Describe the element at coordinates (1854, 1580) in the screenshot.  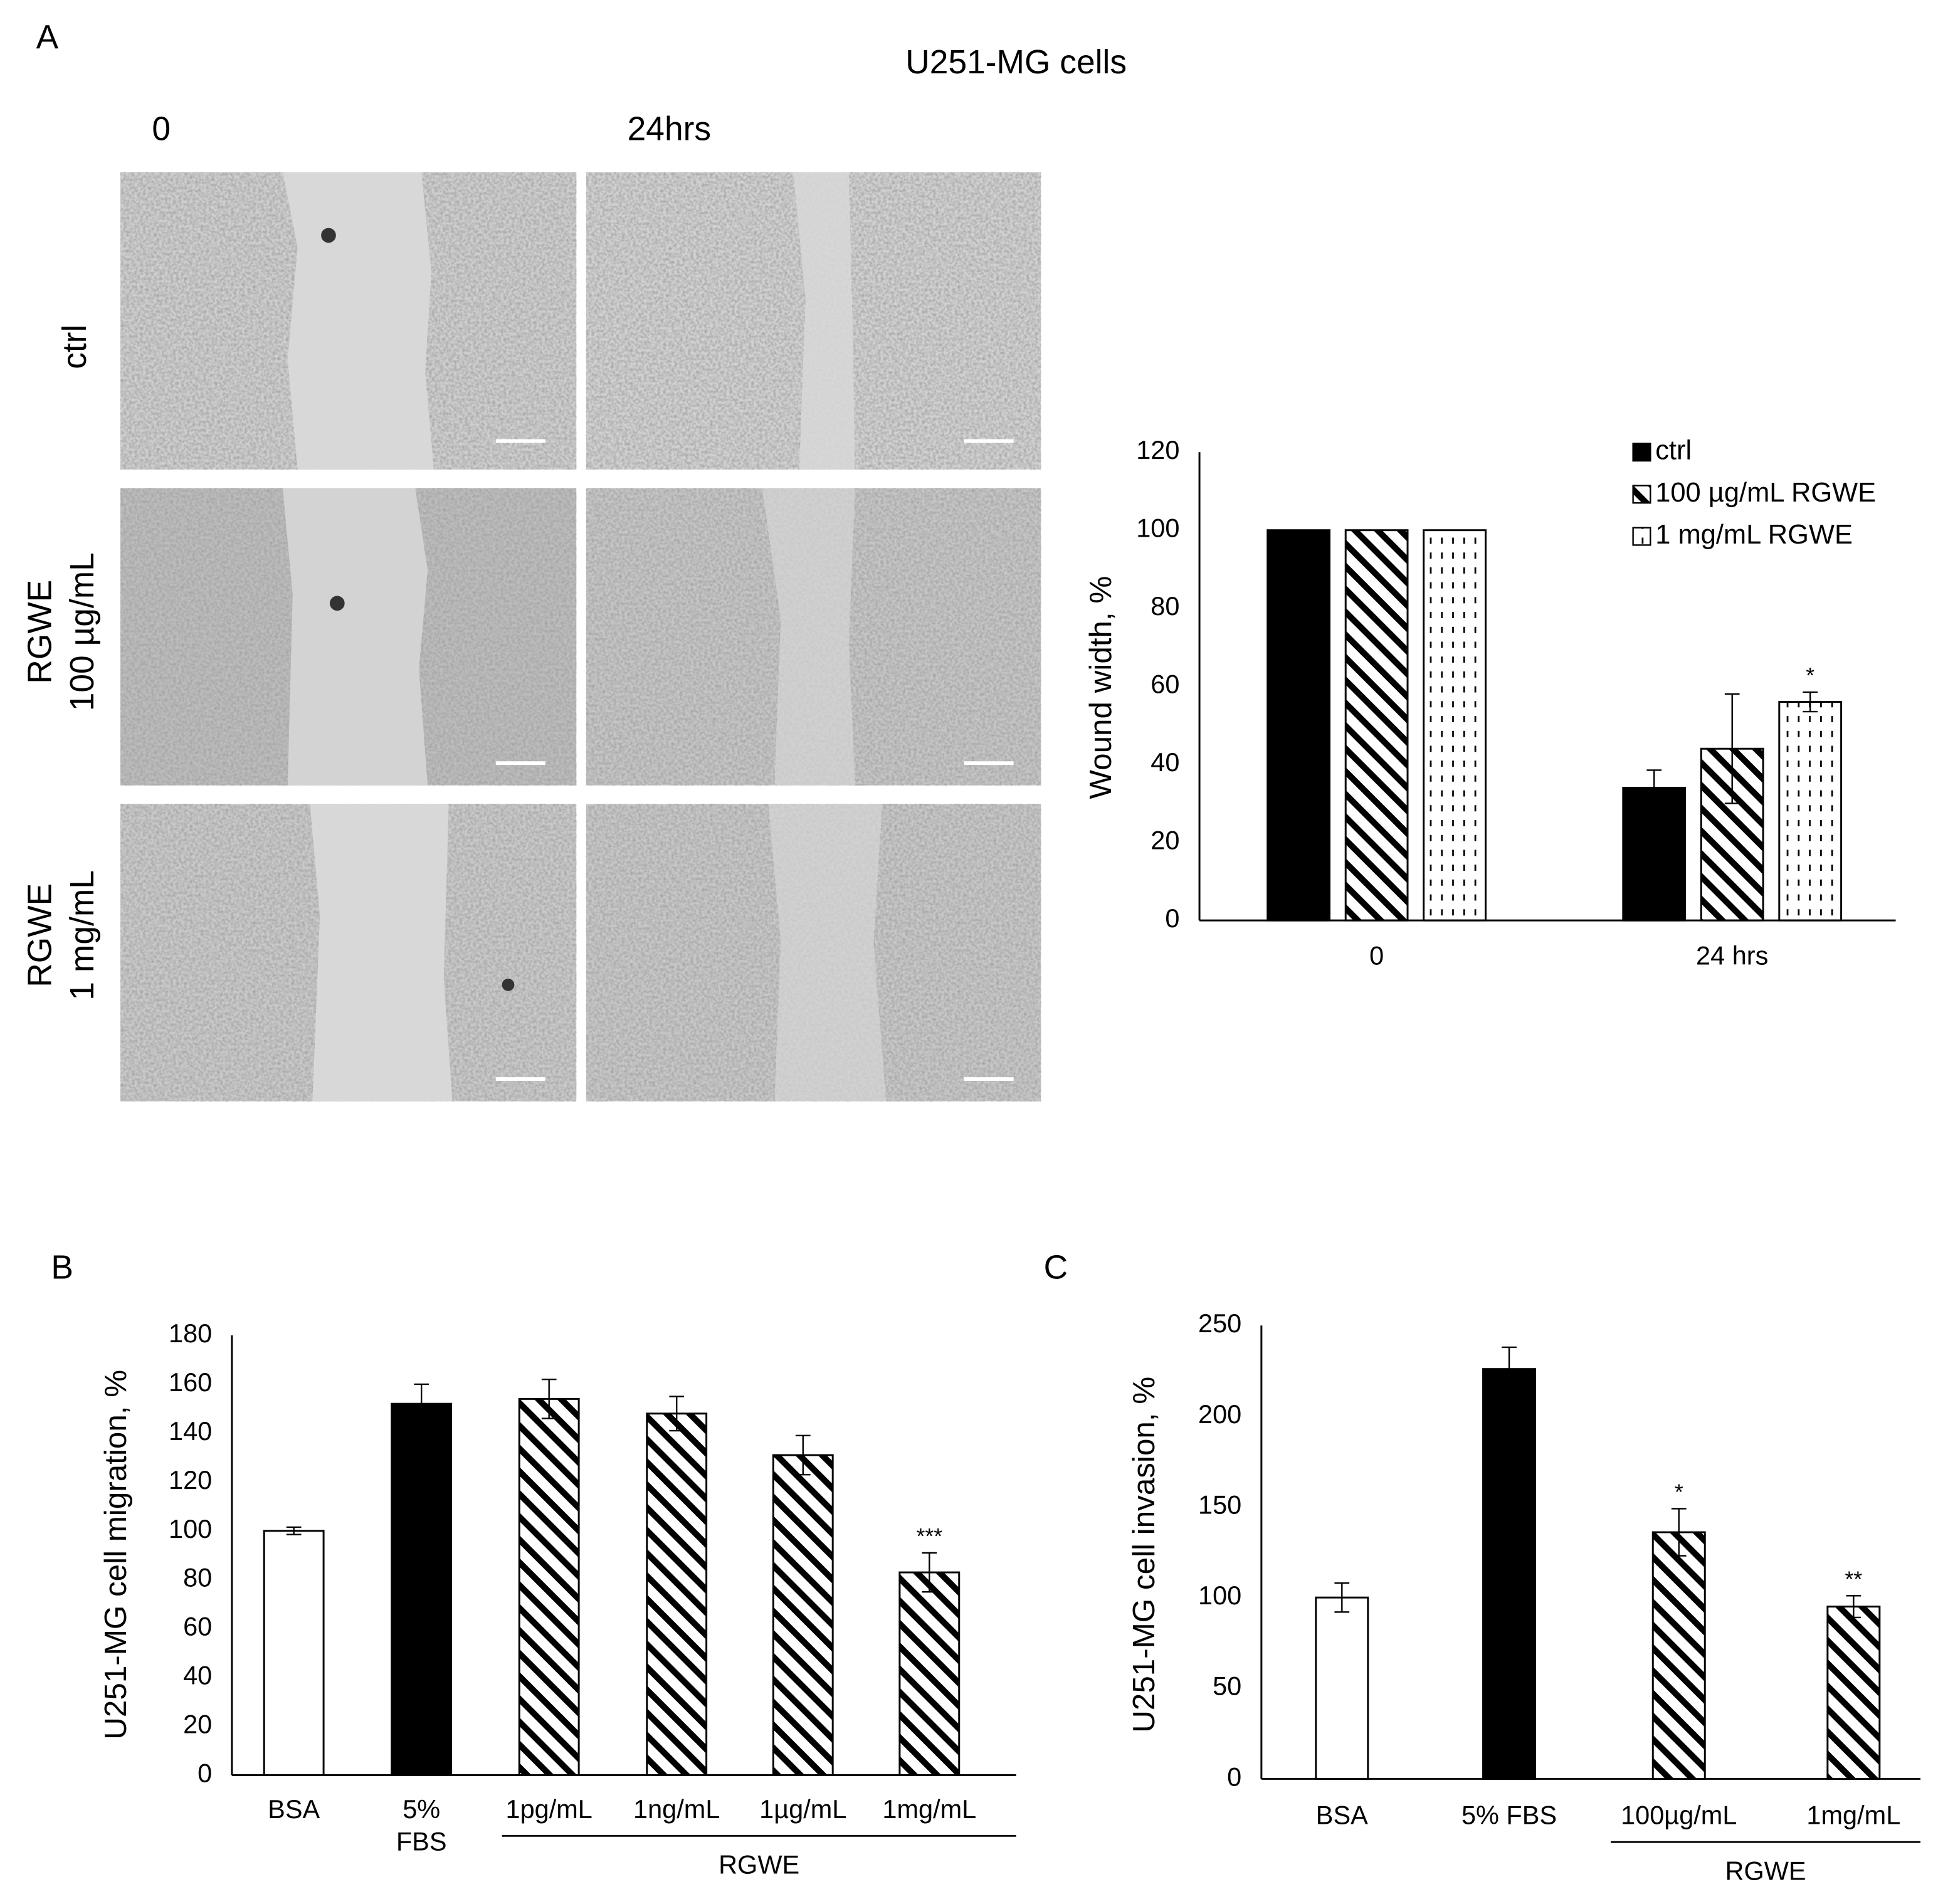
I see `significance-label: **` at that location.